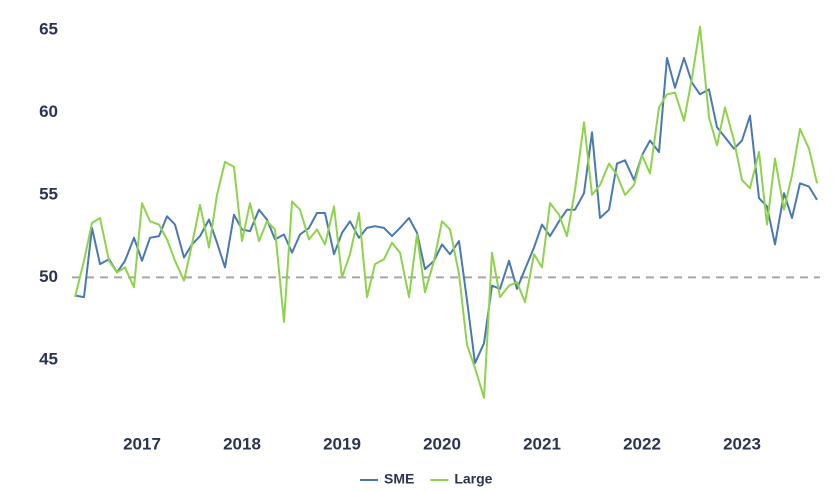 Image resolution: width=835 pixels, height=491 pixels. Describe the element at coordinates (399, 479) in the screenshot. I see `legend-label: SME` at that location.